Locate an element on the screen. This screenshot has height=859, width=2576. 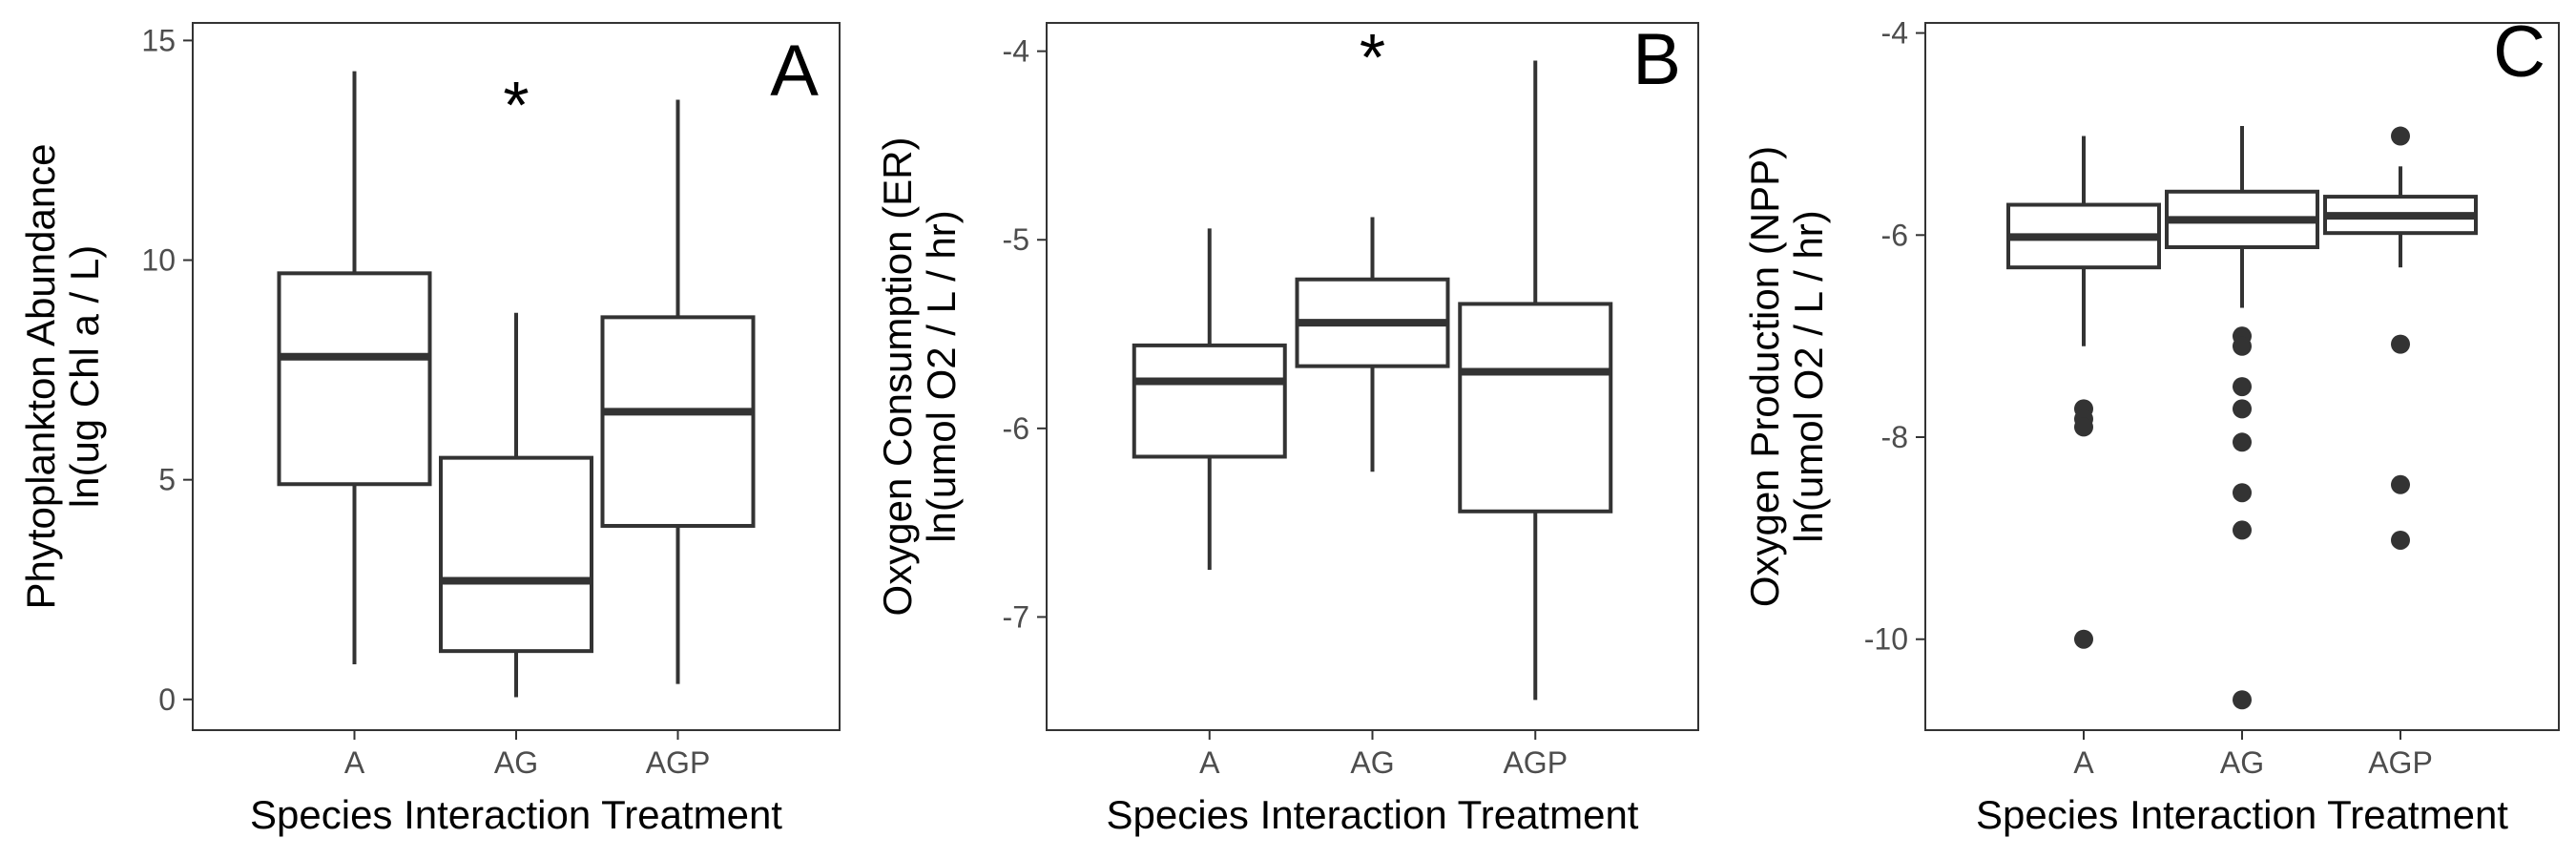
panel-c-xtick-label: A is located at coordinates (2083, 762).